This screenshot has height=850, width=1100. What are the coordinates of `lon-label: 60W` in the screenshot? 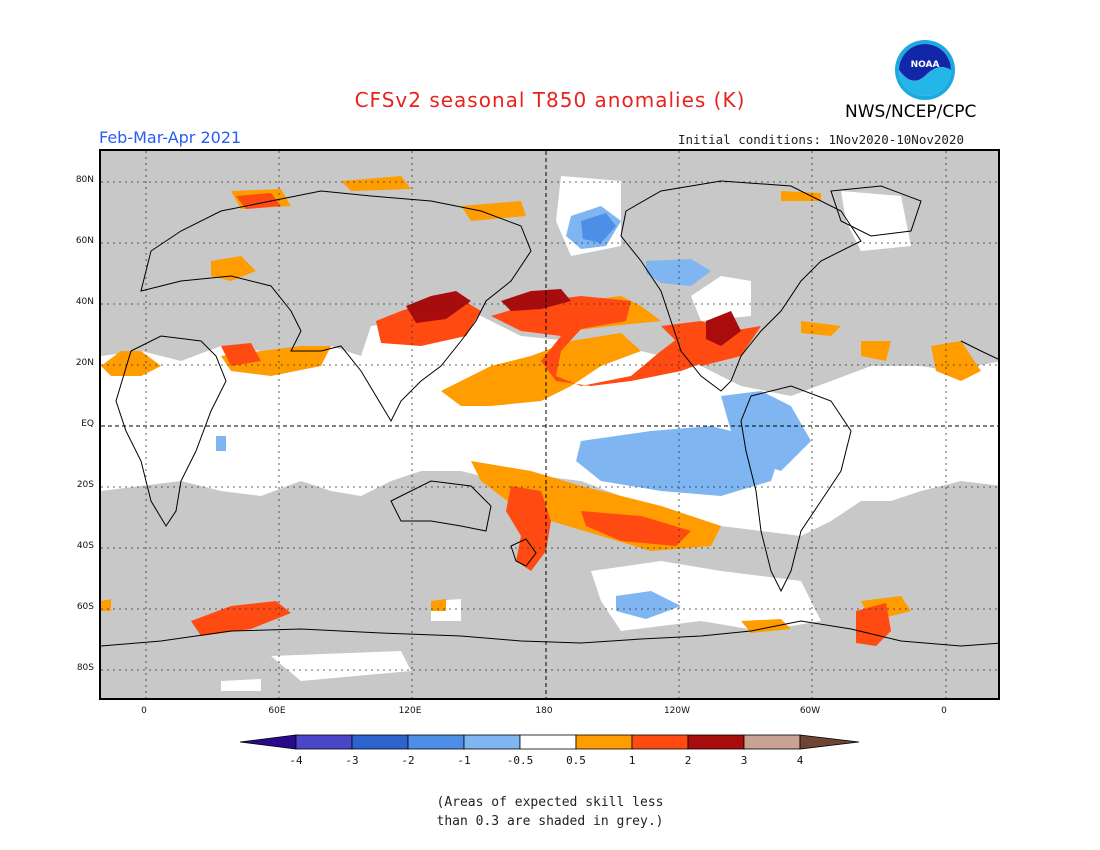 It's located at (810, 711).